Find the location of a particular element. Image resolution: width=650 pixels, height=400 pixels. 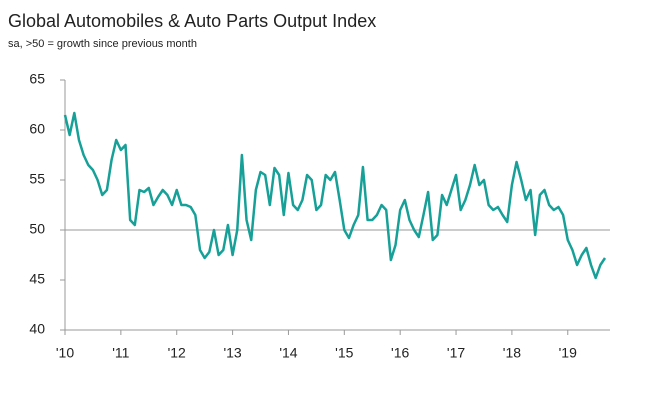

x-tick-label: '17 is located at coordinates (456, 353).